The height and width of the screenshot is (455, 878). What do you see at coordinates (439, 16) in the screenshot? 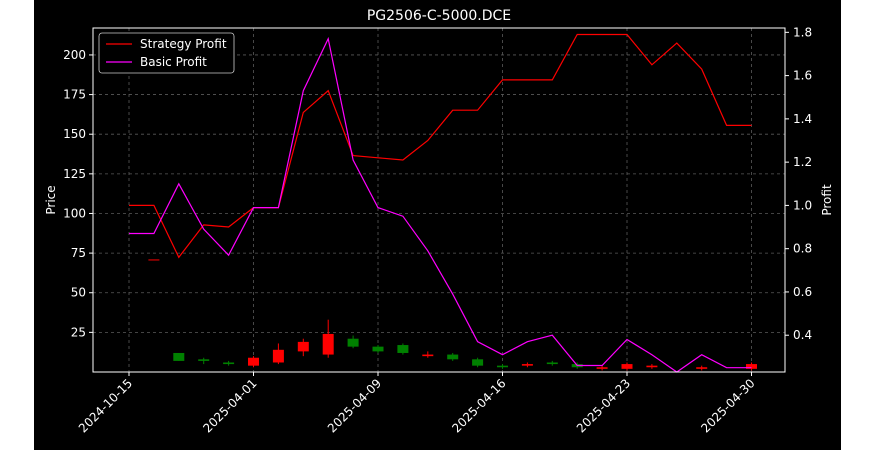
I see `chart-title: PG2506-C-5000.DCE` at bounding box center [439, 16].